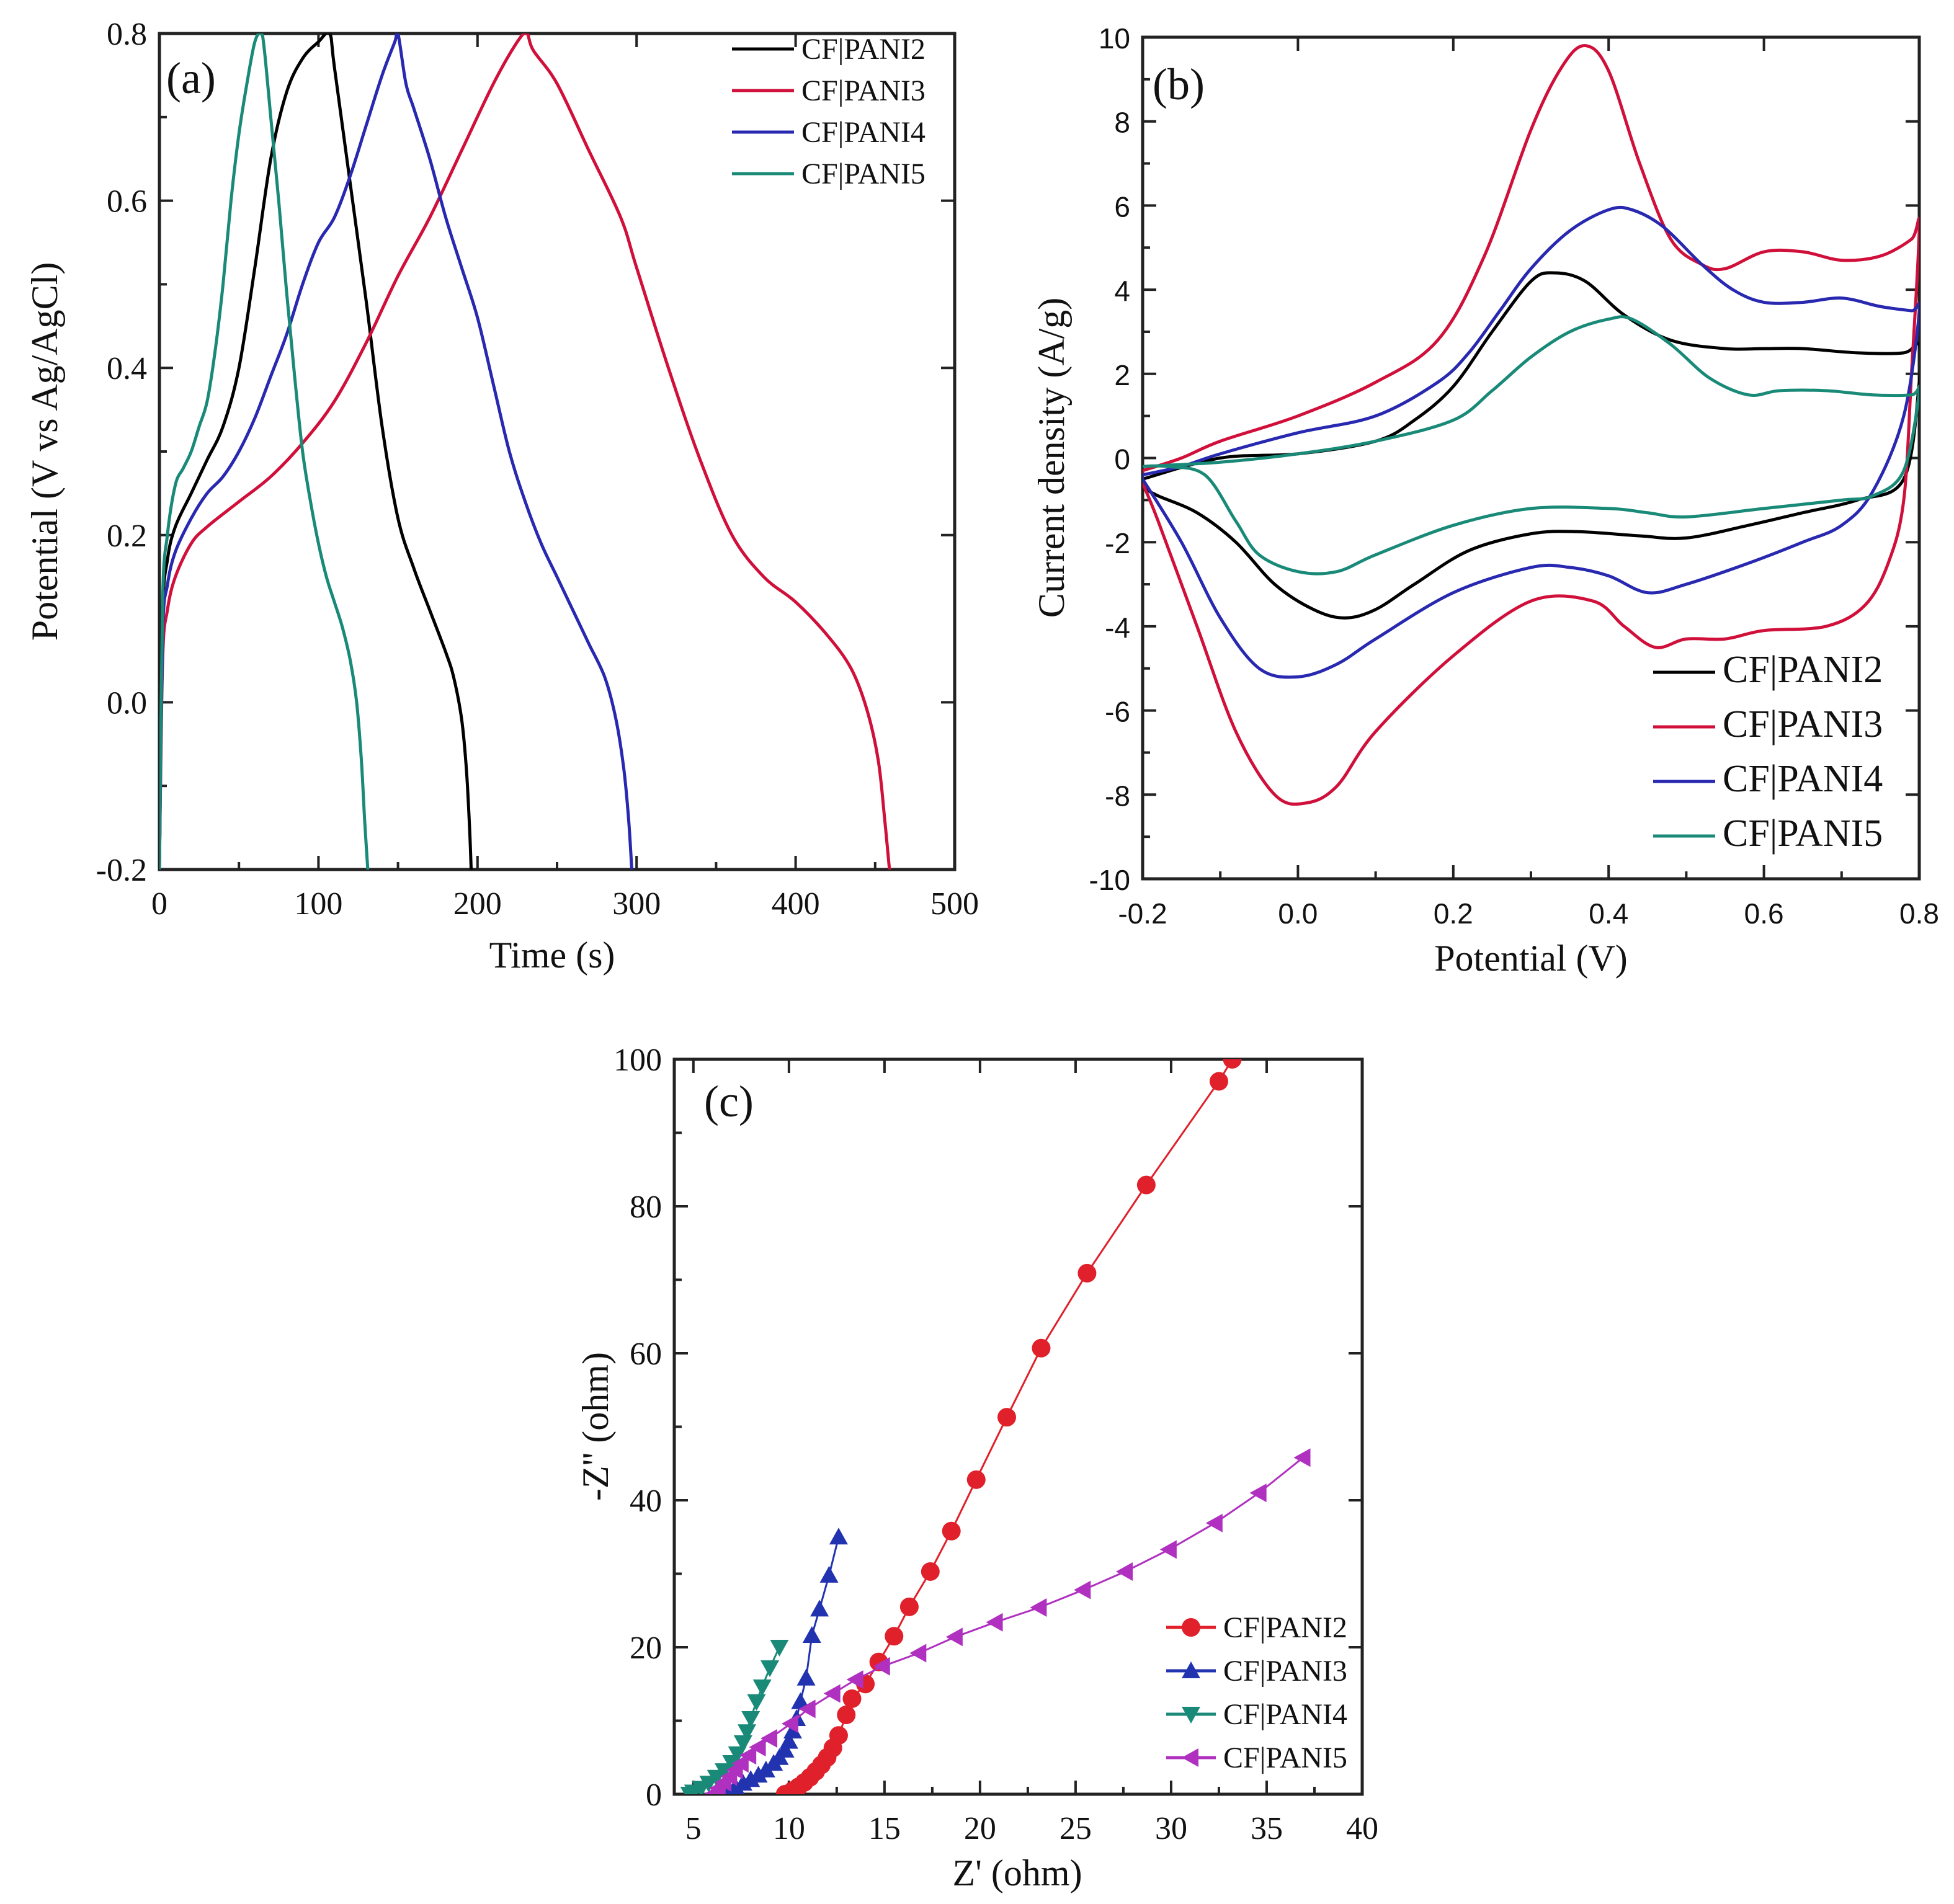 The width and height of the screenshot is (1954, 1904). What do you see at coordinates (1179, 85) in the screenshot?
I see `panel-label: (b)` at bounding box center [1179, 85].